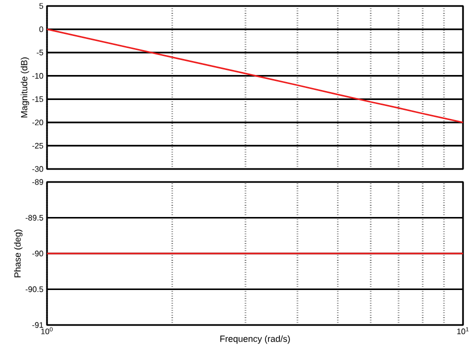  What do you see at coordinates (18, 254) in the screenshot?
I see `y-axis-title: Phase (deg)` at bounding box center [18, 254].